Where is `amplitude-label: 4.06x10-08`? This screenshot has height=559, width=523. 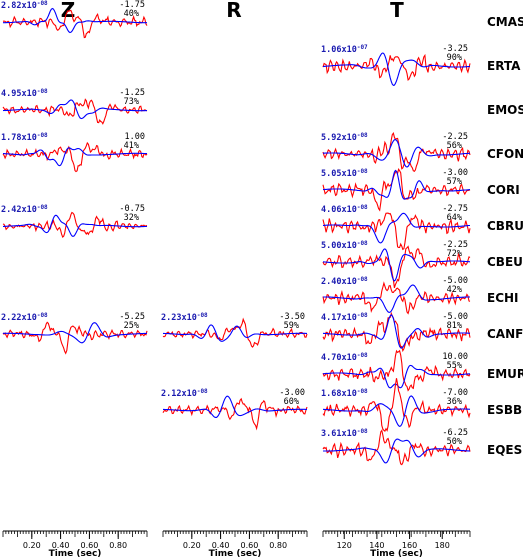
amplitude-label: 4.06x10-08 is located at coordinates (344, 209).